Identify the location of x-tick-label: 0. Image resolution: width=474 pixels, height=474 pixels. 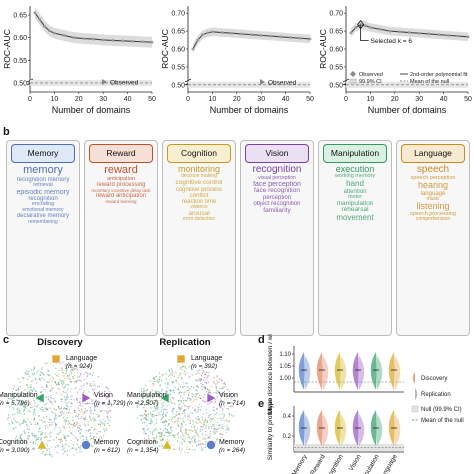
(188, 99).